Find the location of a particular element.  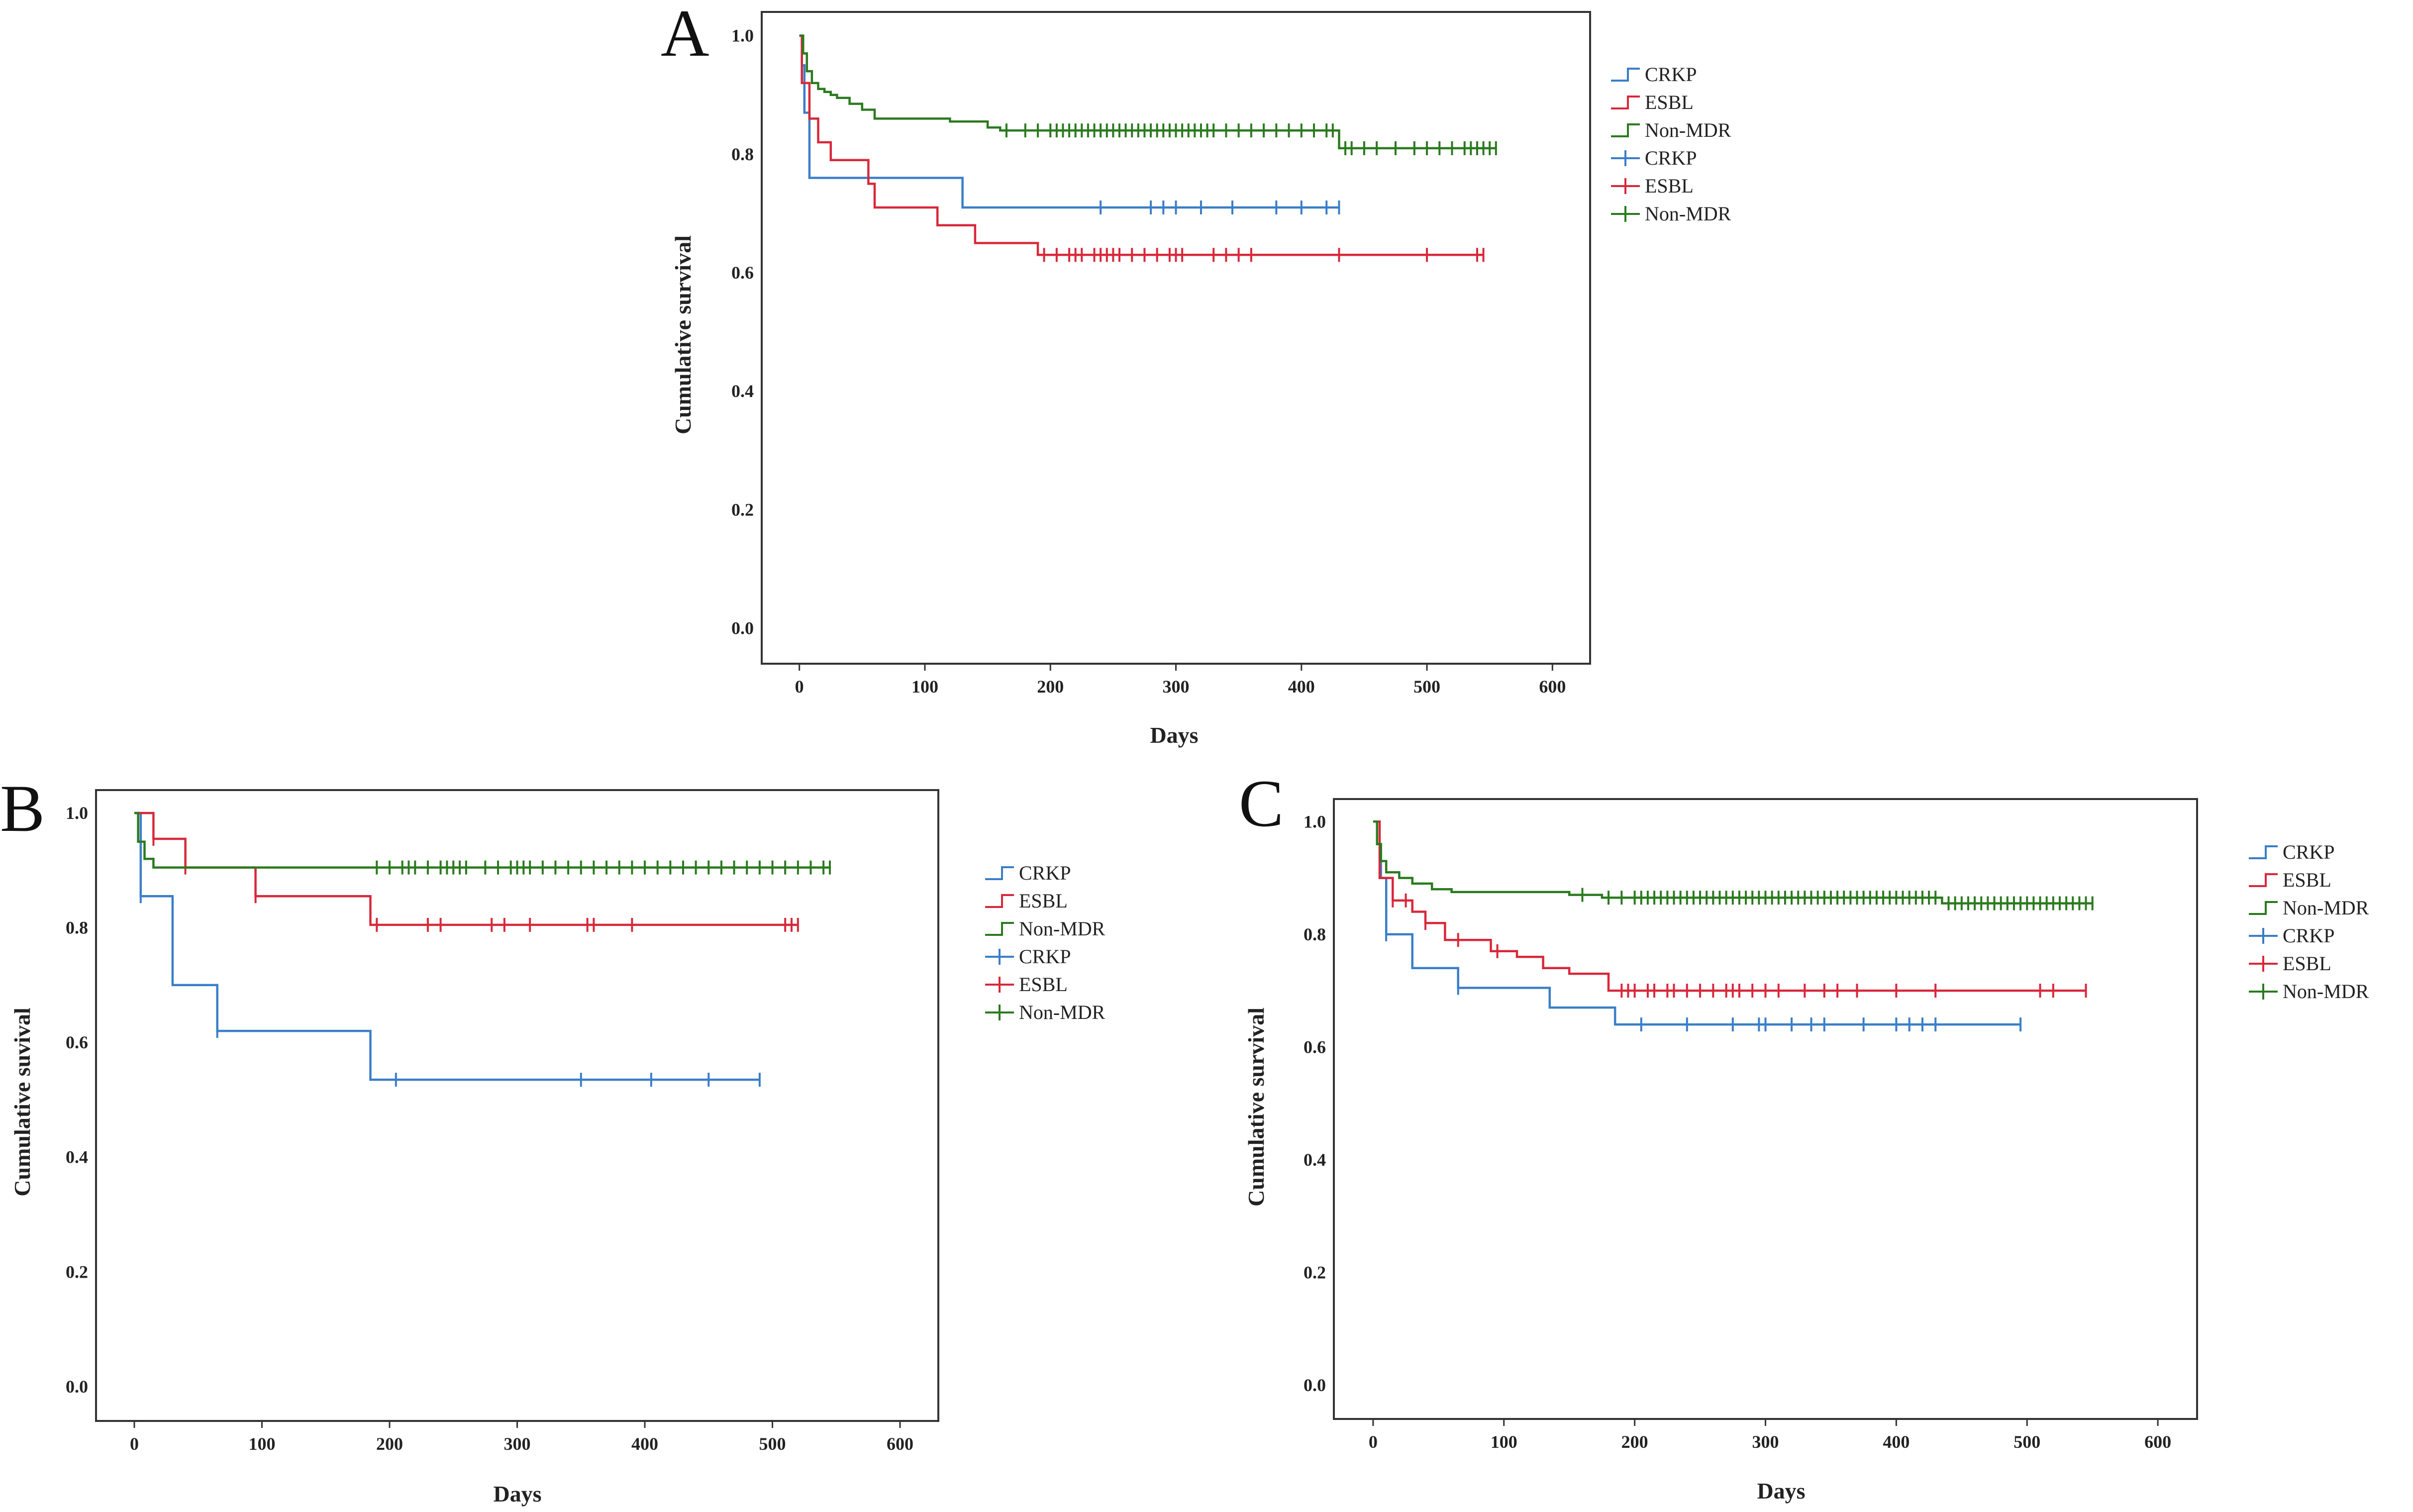

panel-c-marks is located at coordinates (1733, 926).